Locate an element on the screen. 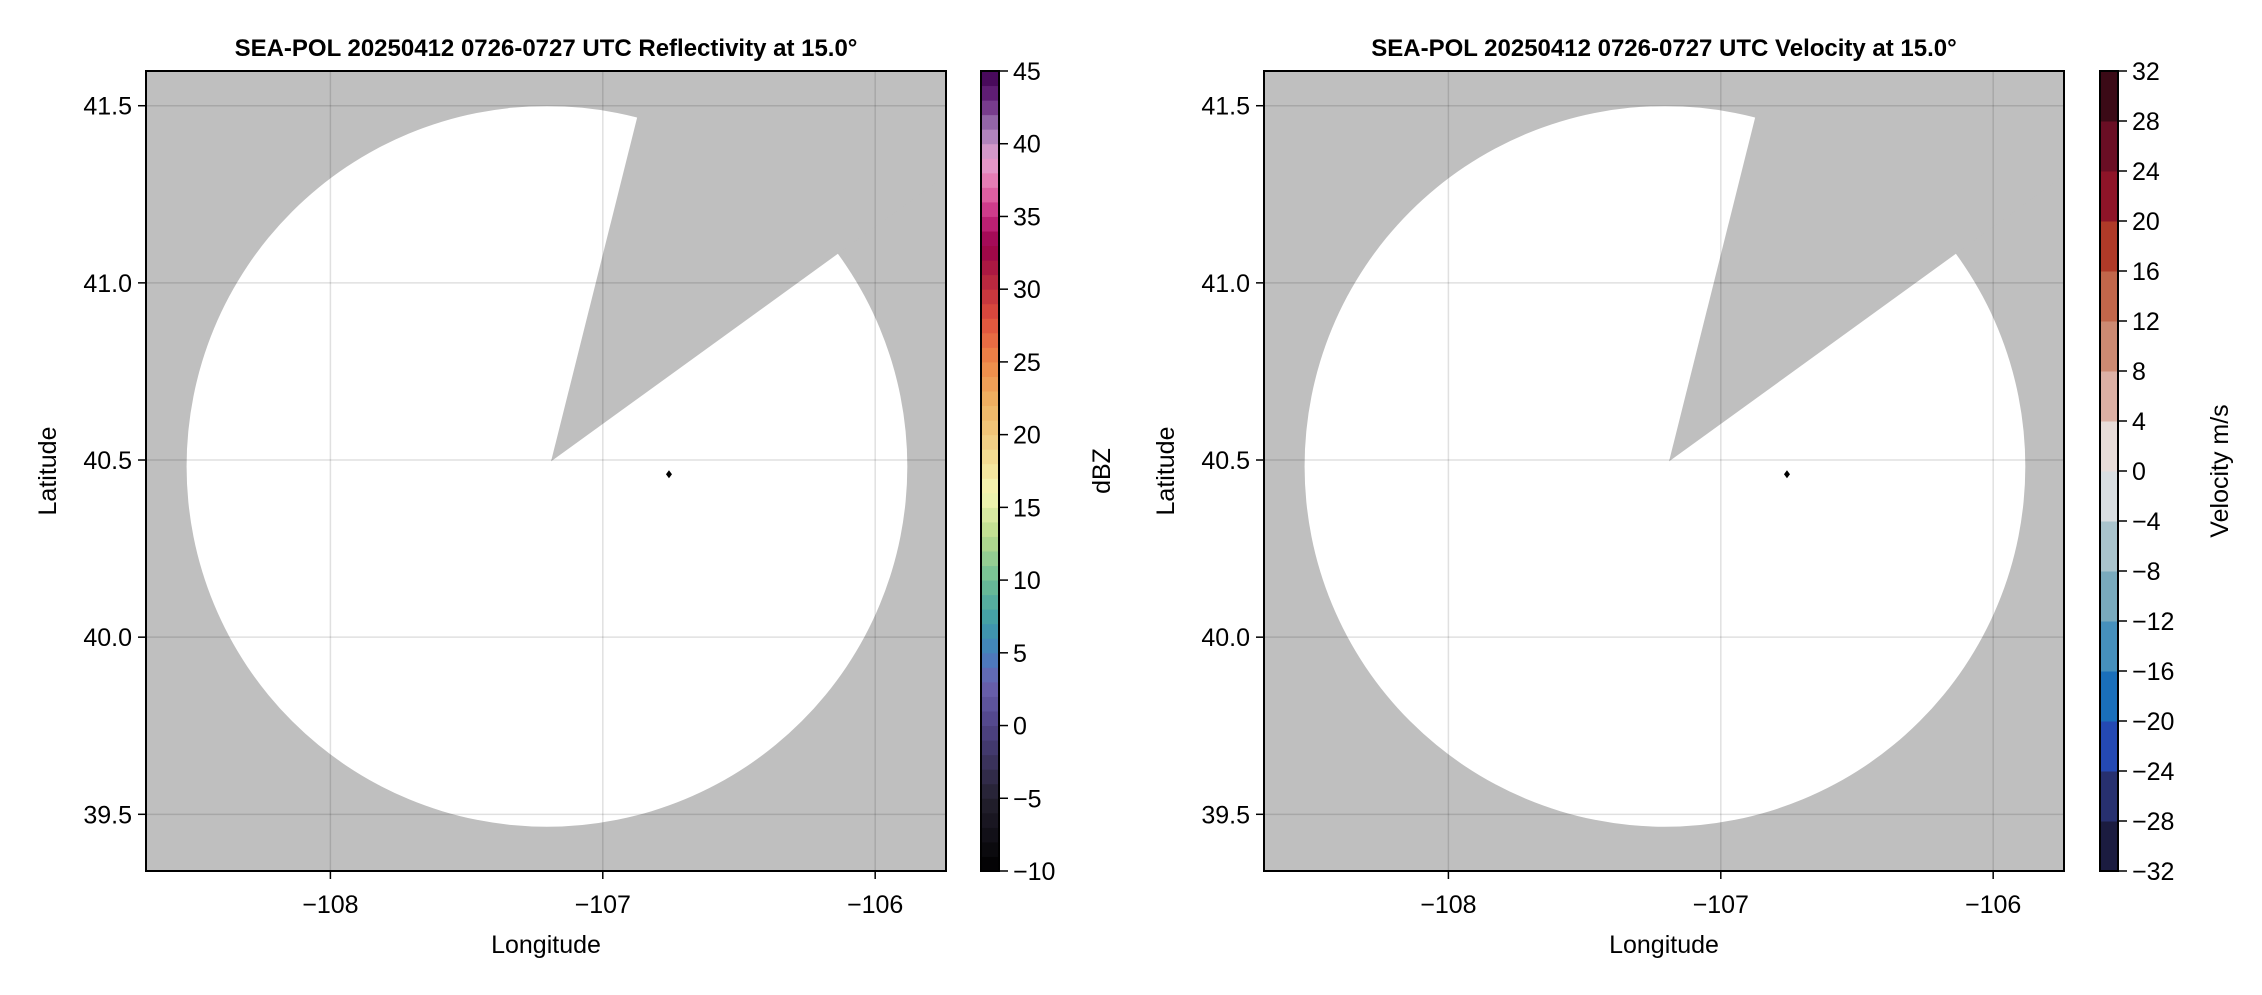  colorbar-tick-label: 35 is located at coordinates (1027, 217).